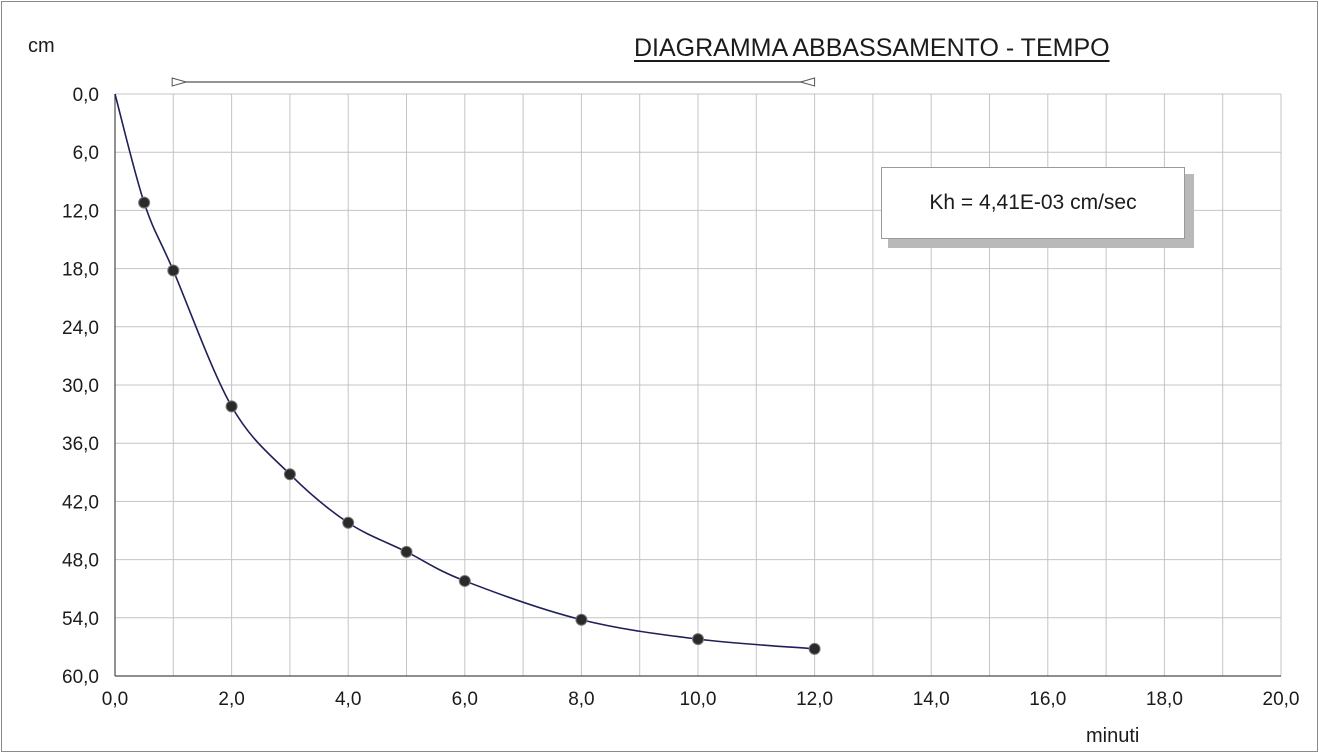 This screenshot has width=1319, height=753. What do you see at coordinates (80, 619) in the screenshot?
I see `y-tick-label: 54,0` at bounding box center [80, 619].